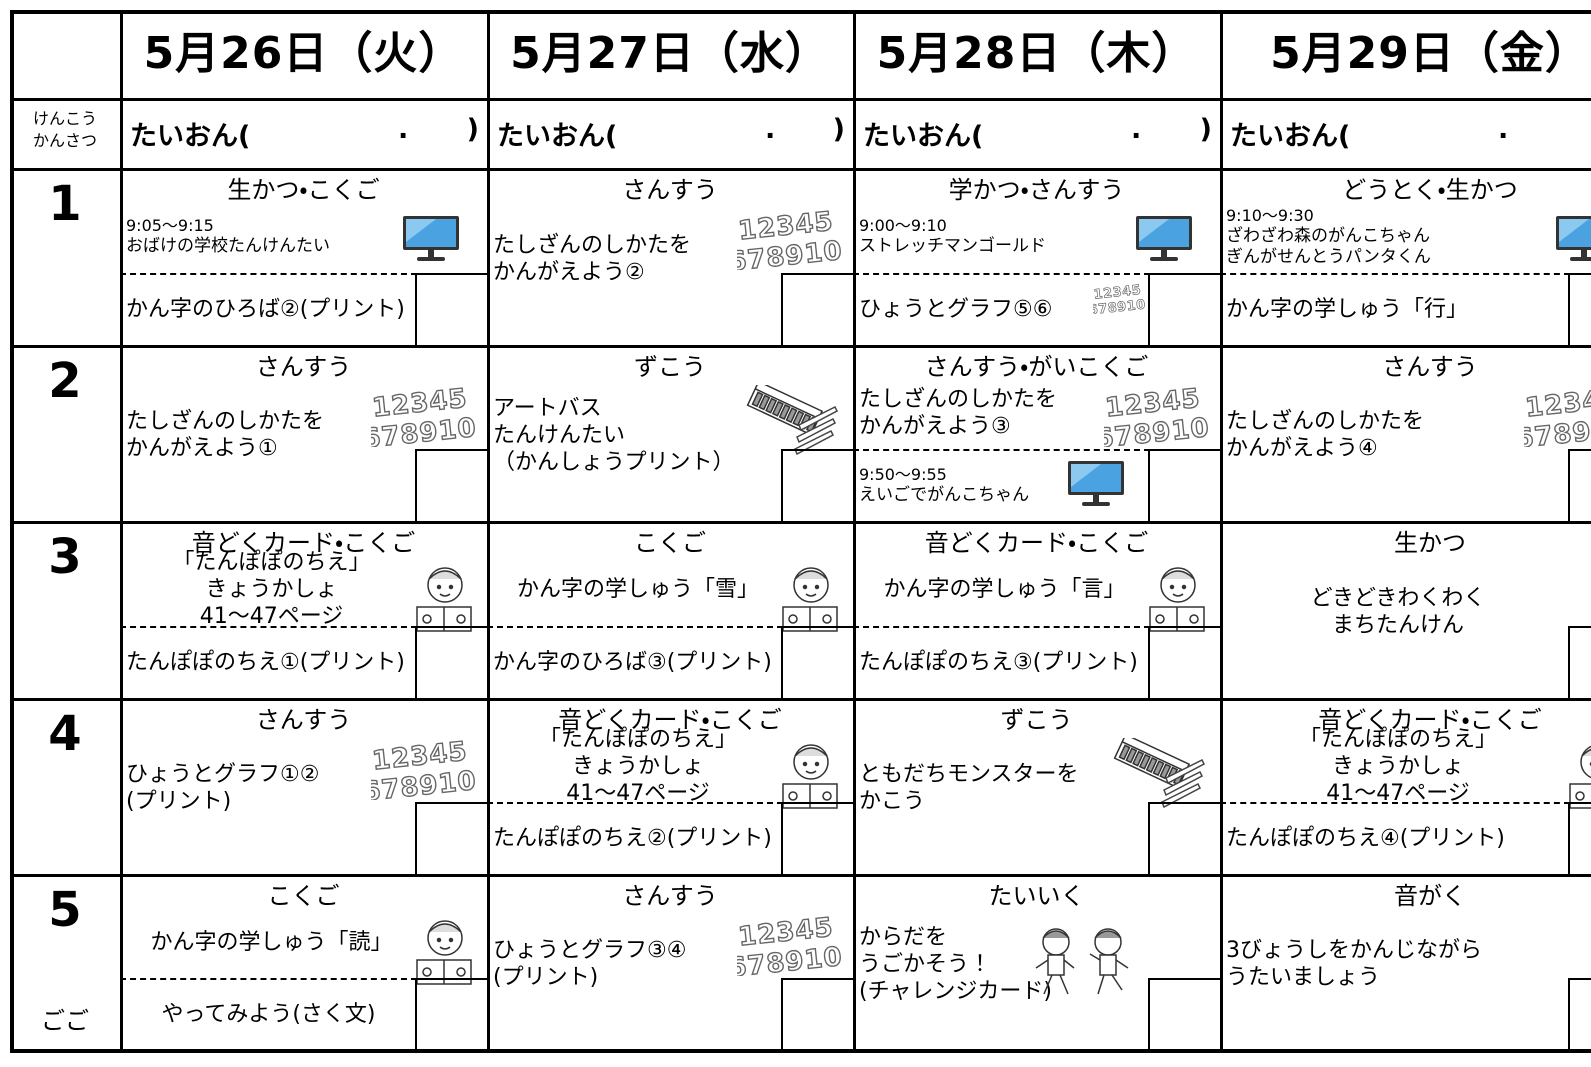 The image size is (1591, 1067). Describe the element at coordinates (431, 238) in the screenshot. I see `icon-monitor` at that location.